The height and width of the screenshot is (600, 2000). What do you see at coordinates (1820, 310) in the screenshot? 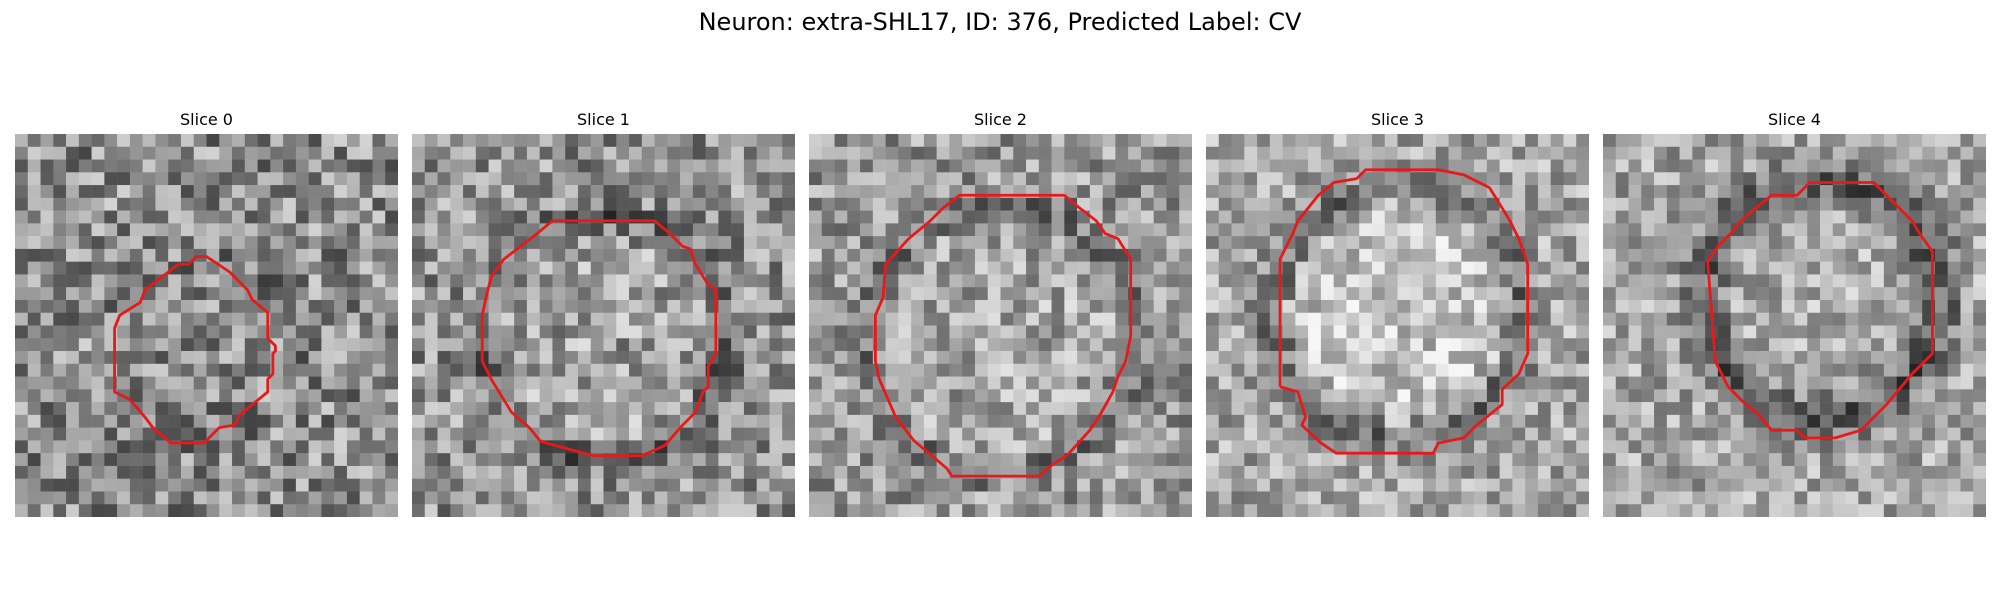
I see `roi-outline` at bounding box center [1820, 310].